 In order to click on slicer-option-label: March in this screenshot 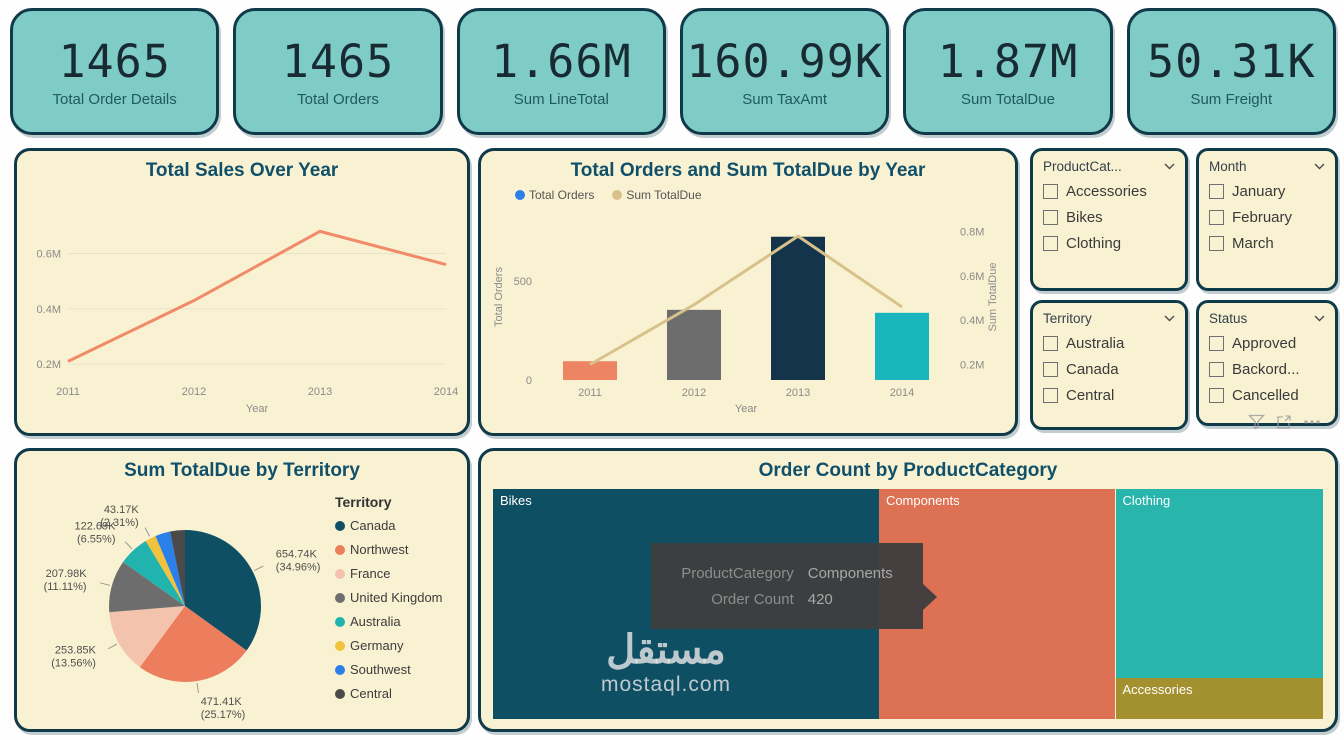, I will do `click(1253, 243)`.